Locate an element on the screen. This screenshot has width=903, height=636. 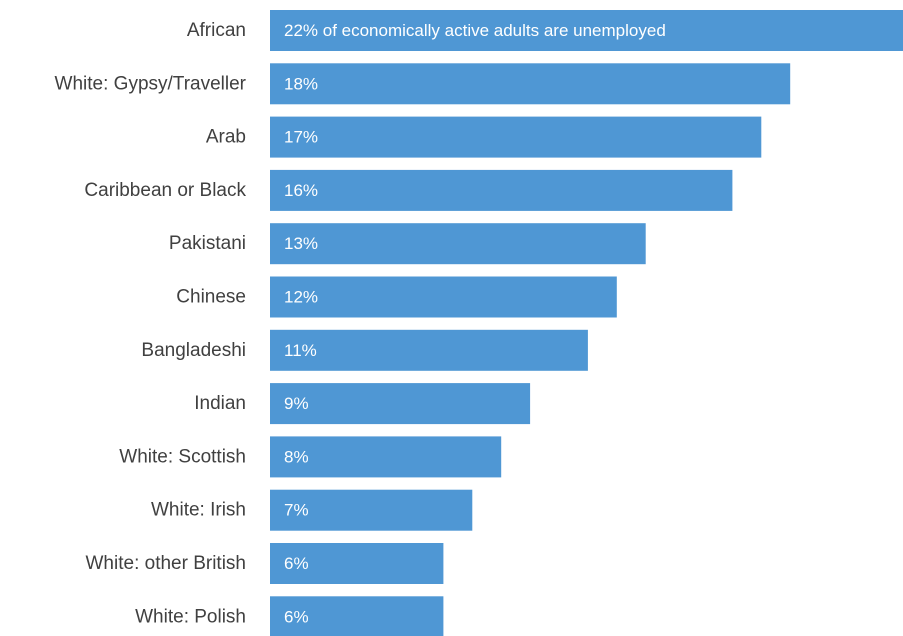
bar-pakistani is located at coordinates (458, 244).